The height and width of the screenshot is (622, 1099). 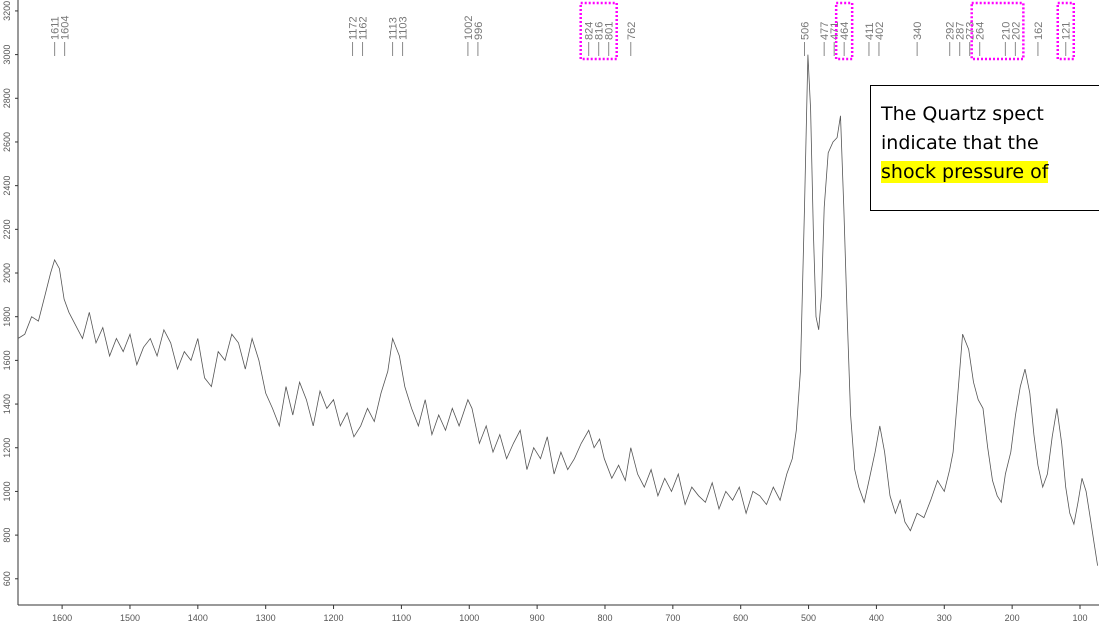 What do you see at coordinates (7, 317) in the screenshot?
I see `y-tick-label: 1800` at bounding box center [7, 317].